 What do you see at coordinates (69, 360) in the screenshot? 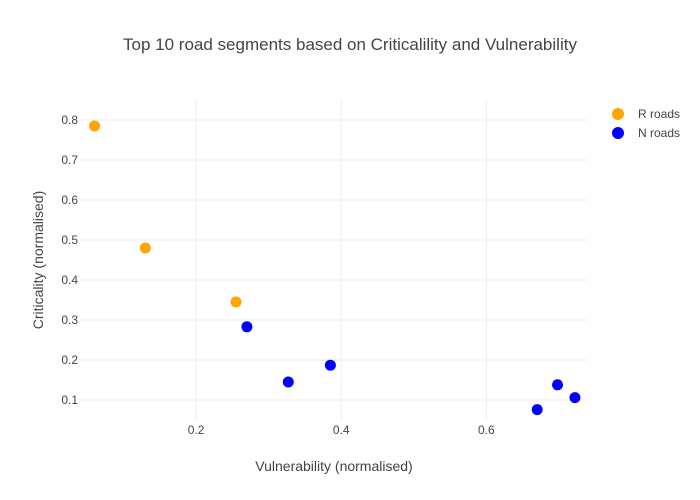
I see `y-tick-label: 0.2` at bounding box center [69, 360].